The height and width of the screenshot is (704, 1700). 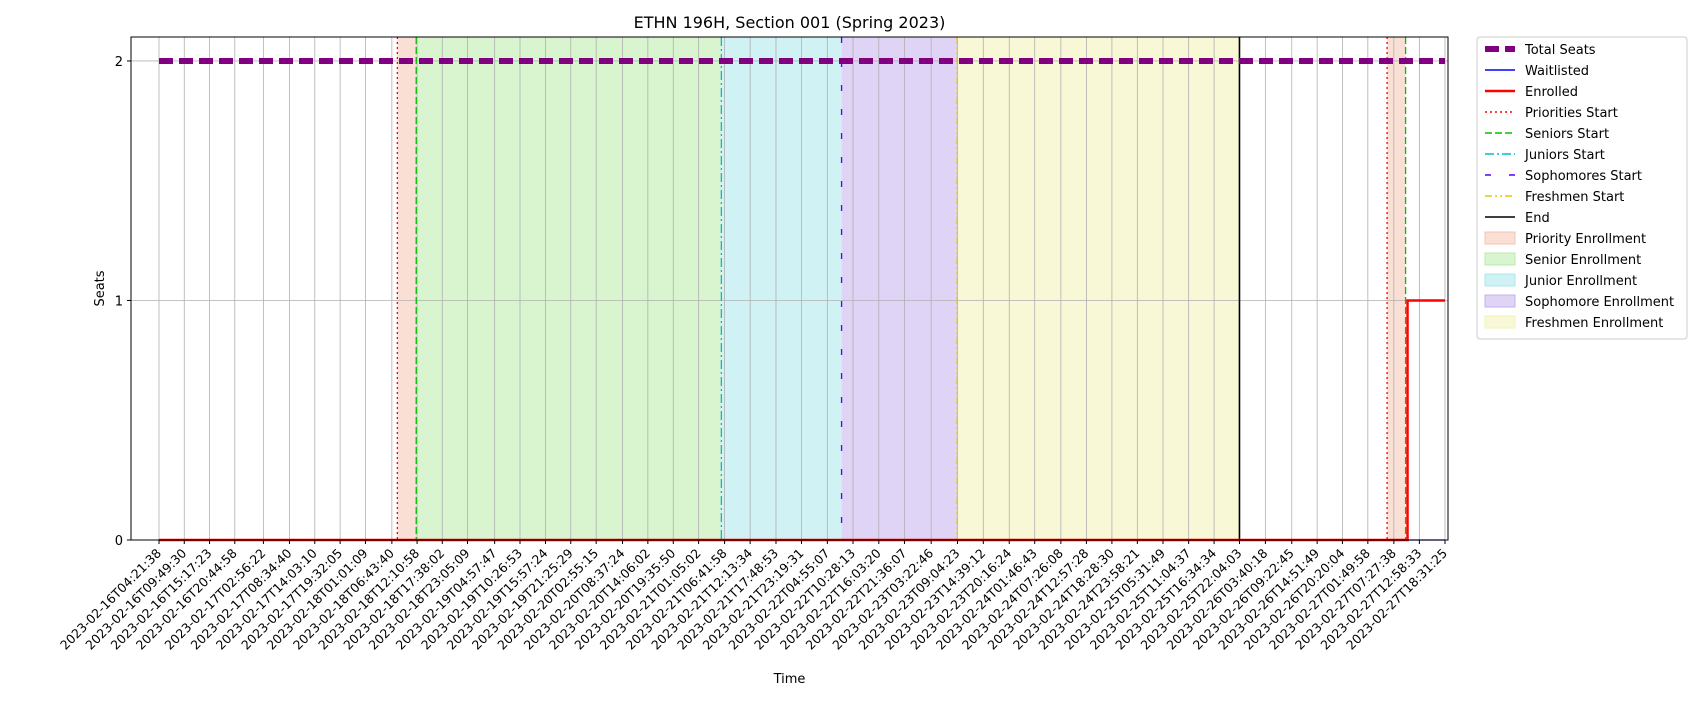 What do you see at coordinates (119, 541) in the screenshot?
I see `y-tick-label: 0` at bounding box center [119, 541].